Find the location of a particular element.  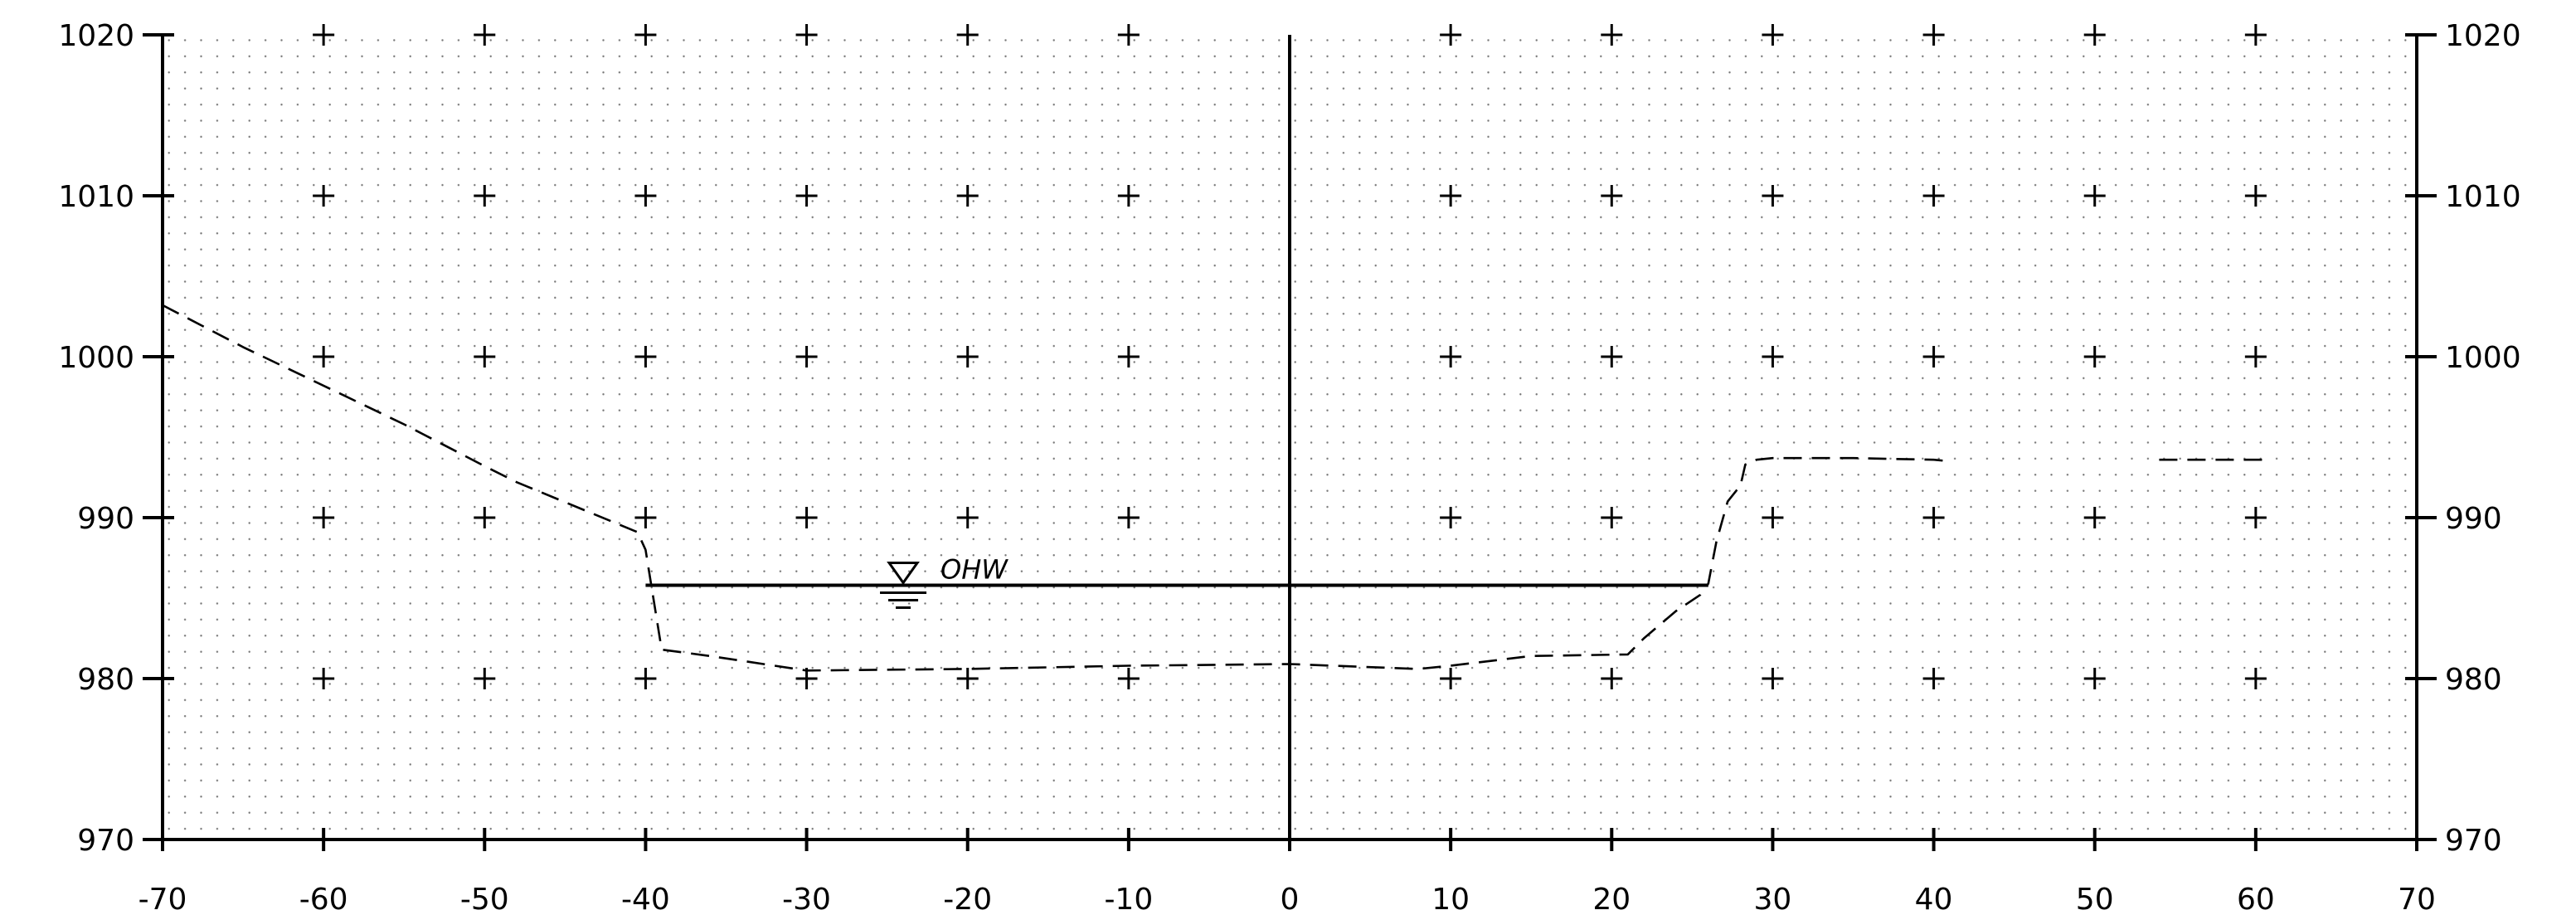

y-axis-left-tick-labels: 970 980 990 1000 1010 1020 is located at coordinates (96, 438).